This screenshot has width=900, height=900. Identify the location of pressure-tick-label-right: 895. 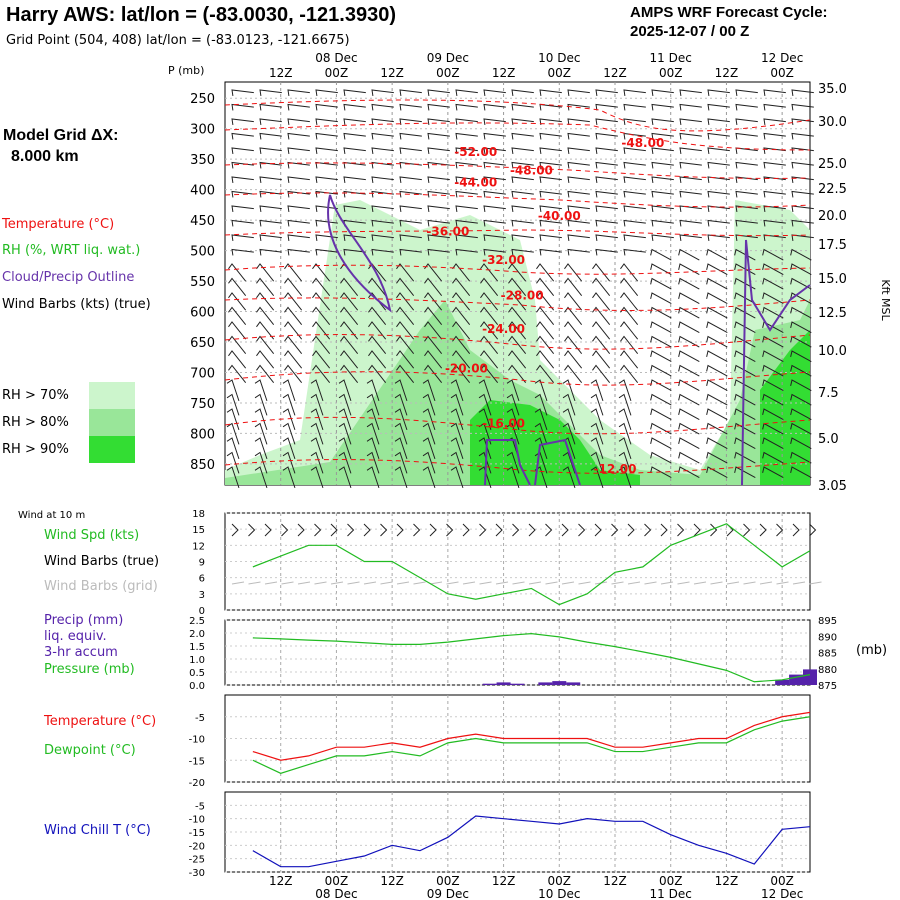
(827, 621).